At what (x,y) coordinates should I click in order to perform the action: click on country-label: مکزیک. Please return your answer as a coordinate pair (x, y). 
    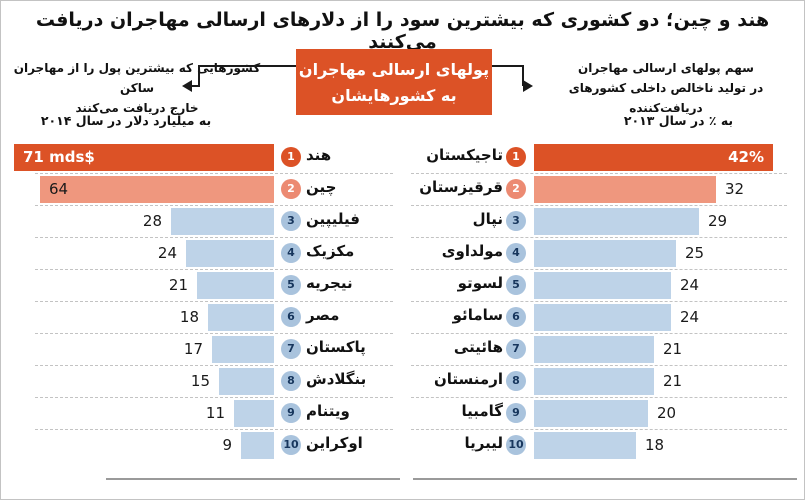
    Looking at the image, I should click on (330, 251).